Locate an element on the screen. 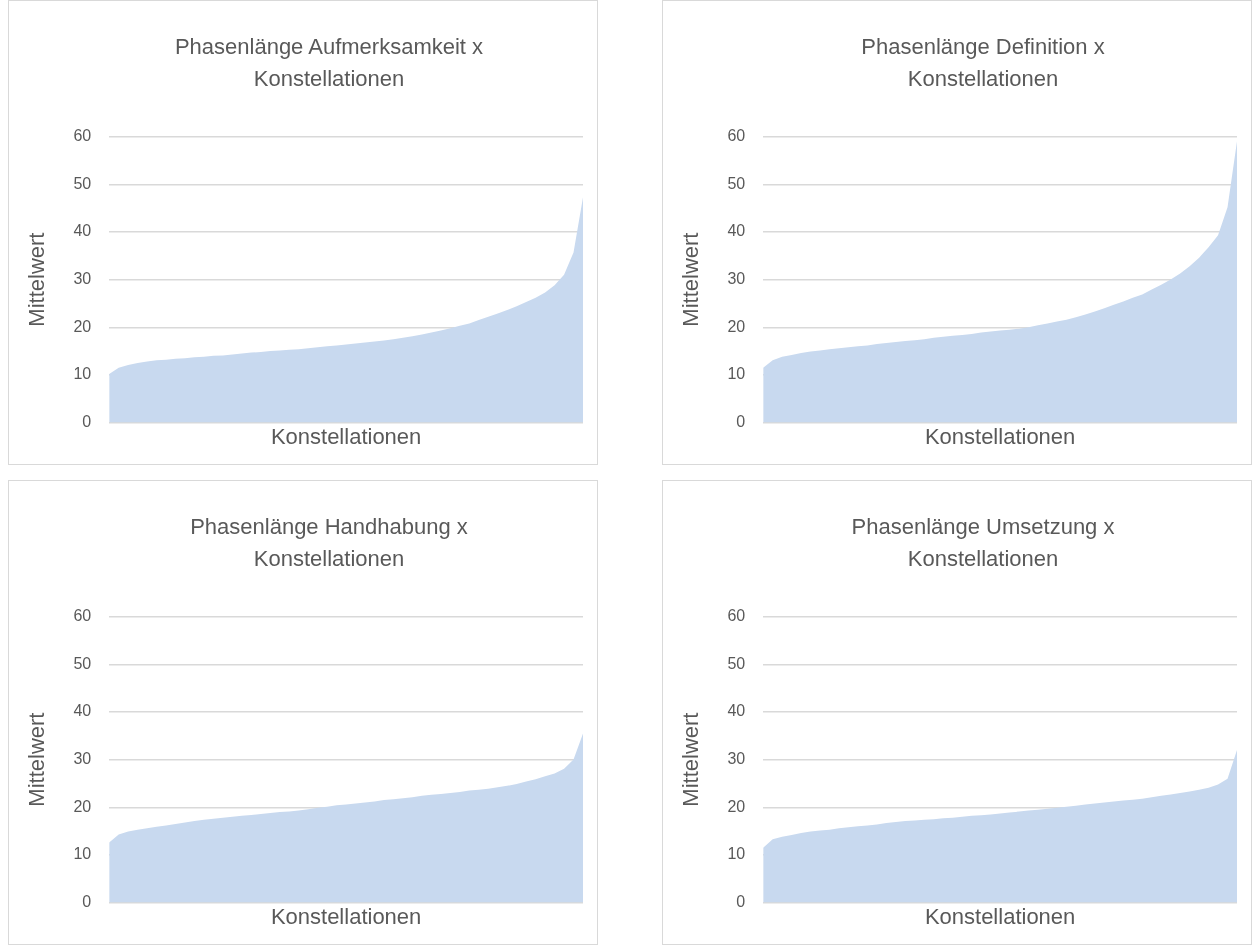 The height and width of the screenshot is (946, 1255). chart-title: Phasenlänge Aufmerksamkeit x Konstellationen is located at coordinates (329, 63).